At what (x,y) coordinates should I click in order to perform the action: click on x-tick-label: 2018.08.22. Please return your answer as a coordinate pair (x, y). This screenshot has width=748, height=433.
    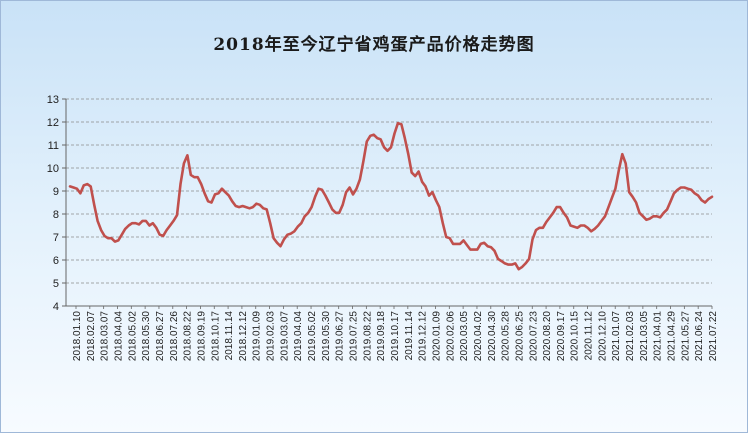
    Looking at the image, I should click on (188, 336).